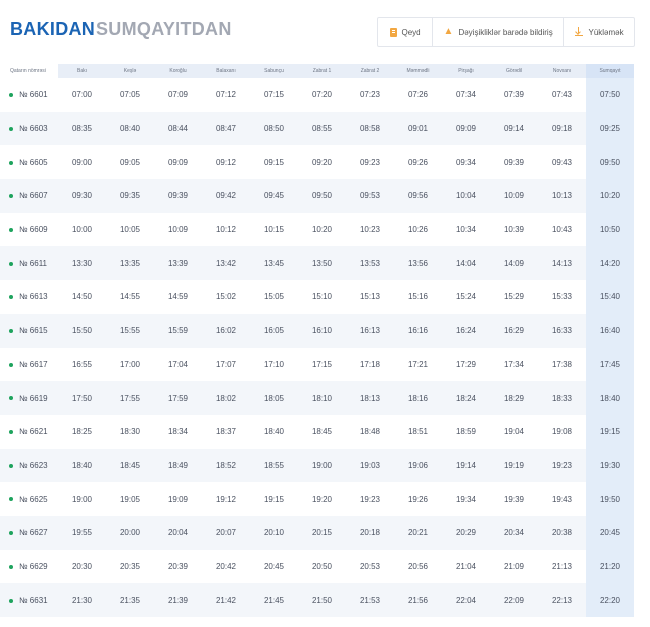 This screenshot has height=627, width=650. What do you see at coordinates (29, 431) in the screenshot?
I see `train-number-cell: № 6621` at bounding box center [29, 431].